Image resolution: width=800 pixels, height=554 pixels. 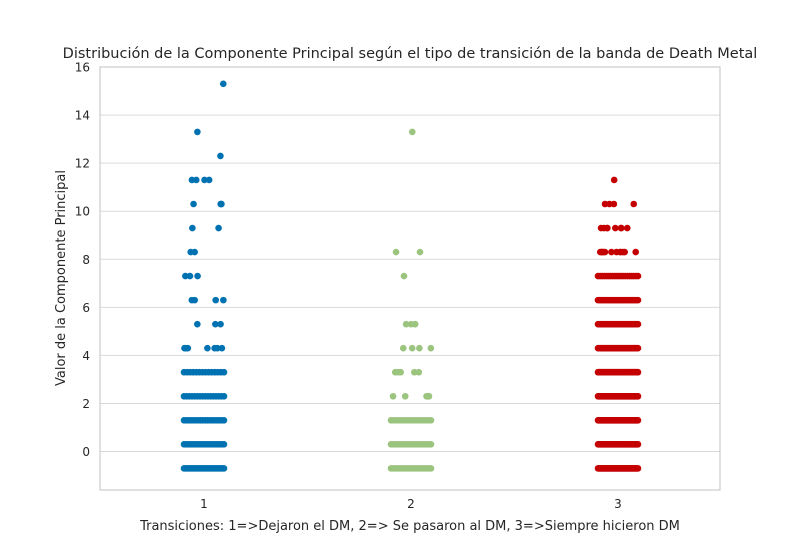 I want to click on y-tick-label: 12, so click(x=82, y=164).